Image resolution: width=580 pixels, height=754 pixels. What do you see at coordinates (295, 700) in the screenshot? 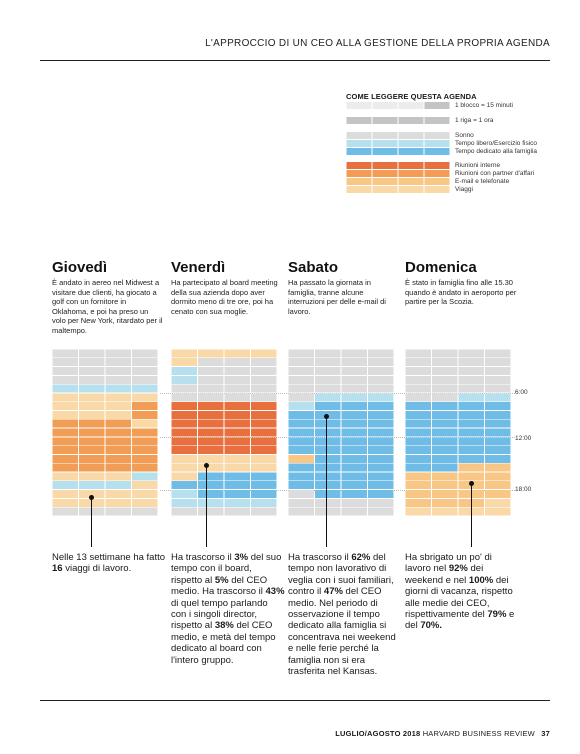
I see `footer-rule` at bounding box center [295, 700].